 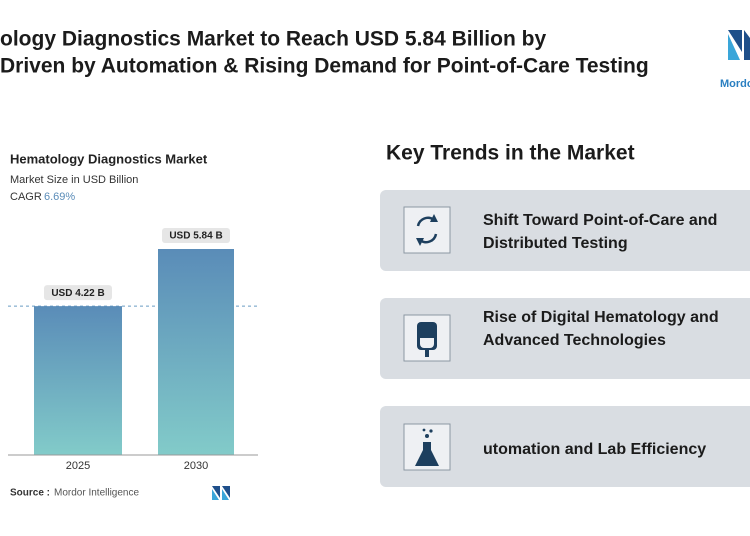 What do you see at coordinates (510, 153) in the screenshot?
I see `trends-heading: Key Trends in the Market` at bounding box center [510, 153].